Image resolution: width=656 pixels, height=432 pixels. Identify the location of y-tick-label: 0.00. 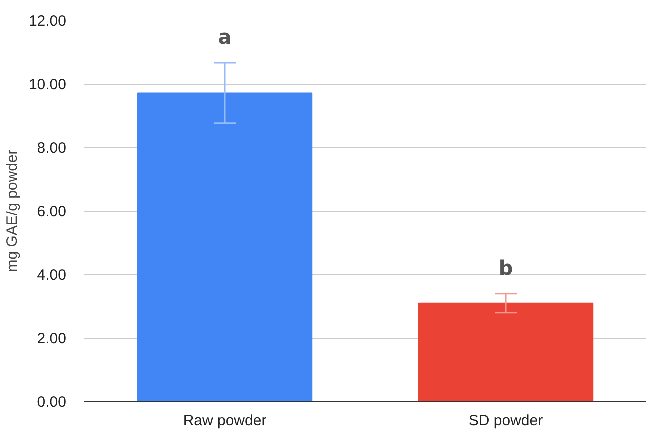
(52, 402).